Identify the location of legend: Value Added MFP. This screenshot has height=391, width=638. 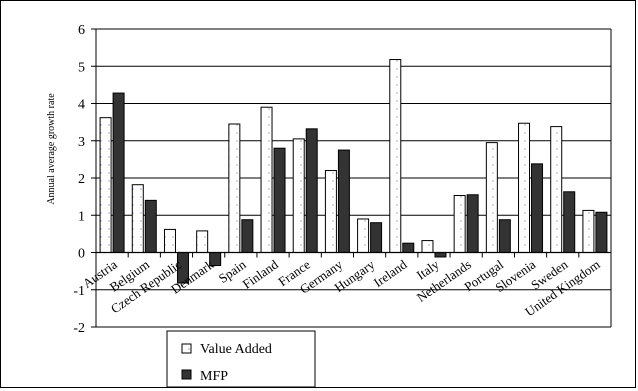
(241, 359).